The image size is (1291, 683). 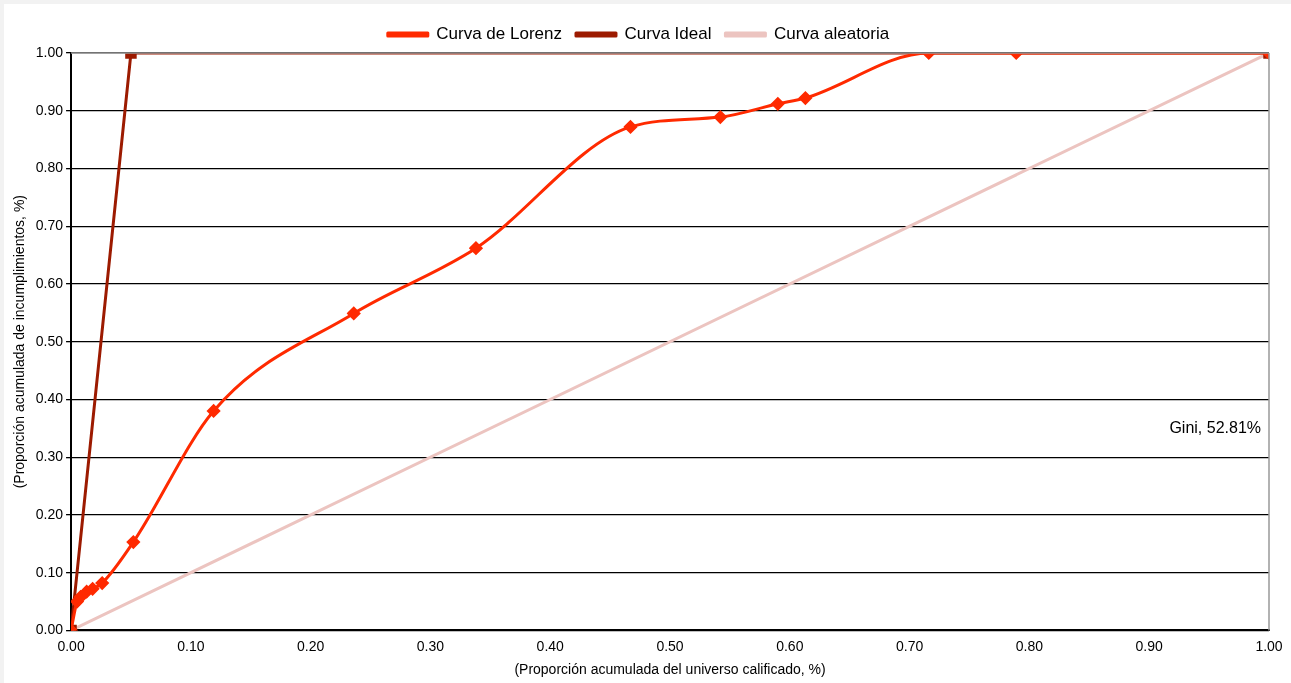 I want to click on annotation: Gini, 52.81%, so click(x=1215, y=427).